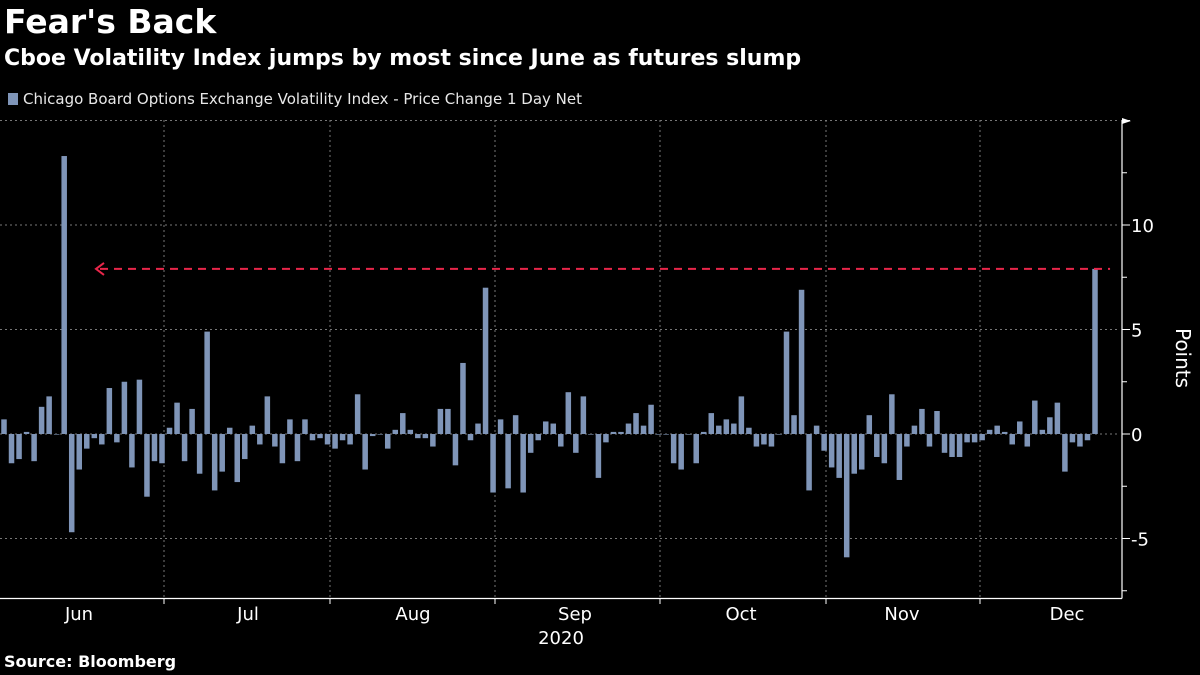 This screenshot has width=1200, height=675. What do you see at coordinates (1136, 435) in the screenshot?
I see `y-tick-label: 0` at bounding box center [1136, 435].